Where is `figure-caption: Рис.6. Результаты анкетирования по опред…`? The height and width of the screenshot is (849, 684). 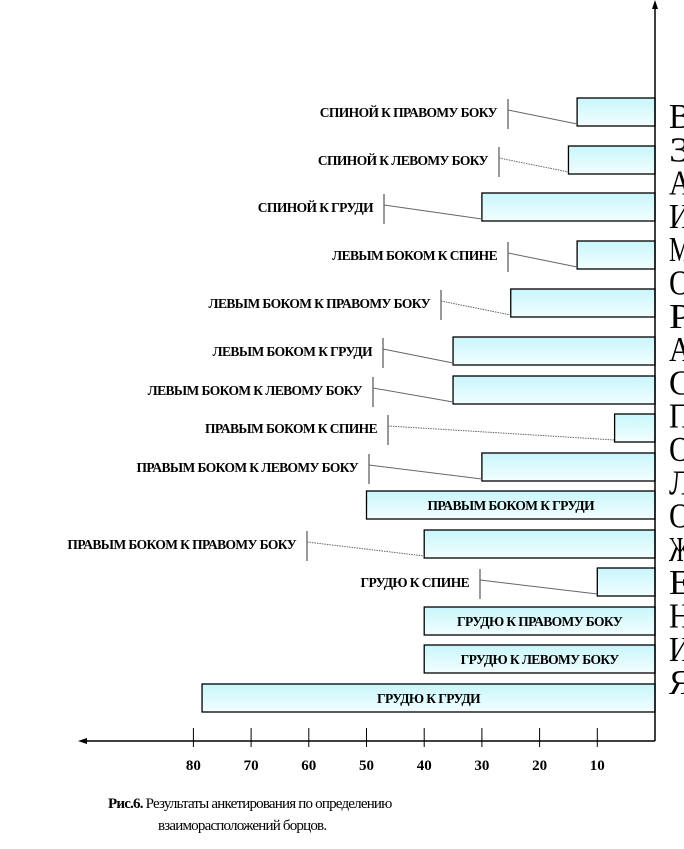
figure-caption: Рис.6. Результаты анкетирования по опред… is located at coordinates (250, 804).